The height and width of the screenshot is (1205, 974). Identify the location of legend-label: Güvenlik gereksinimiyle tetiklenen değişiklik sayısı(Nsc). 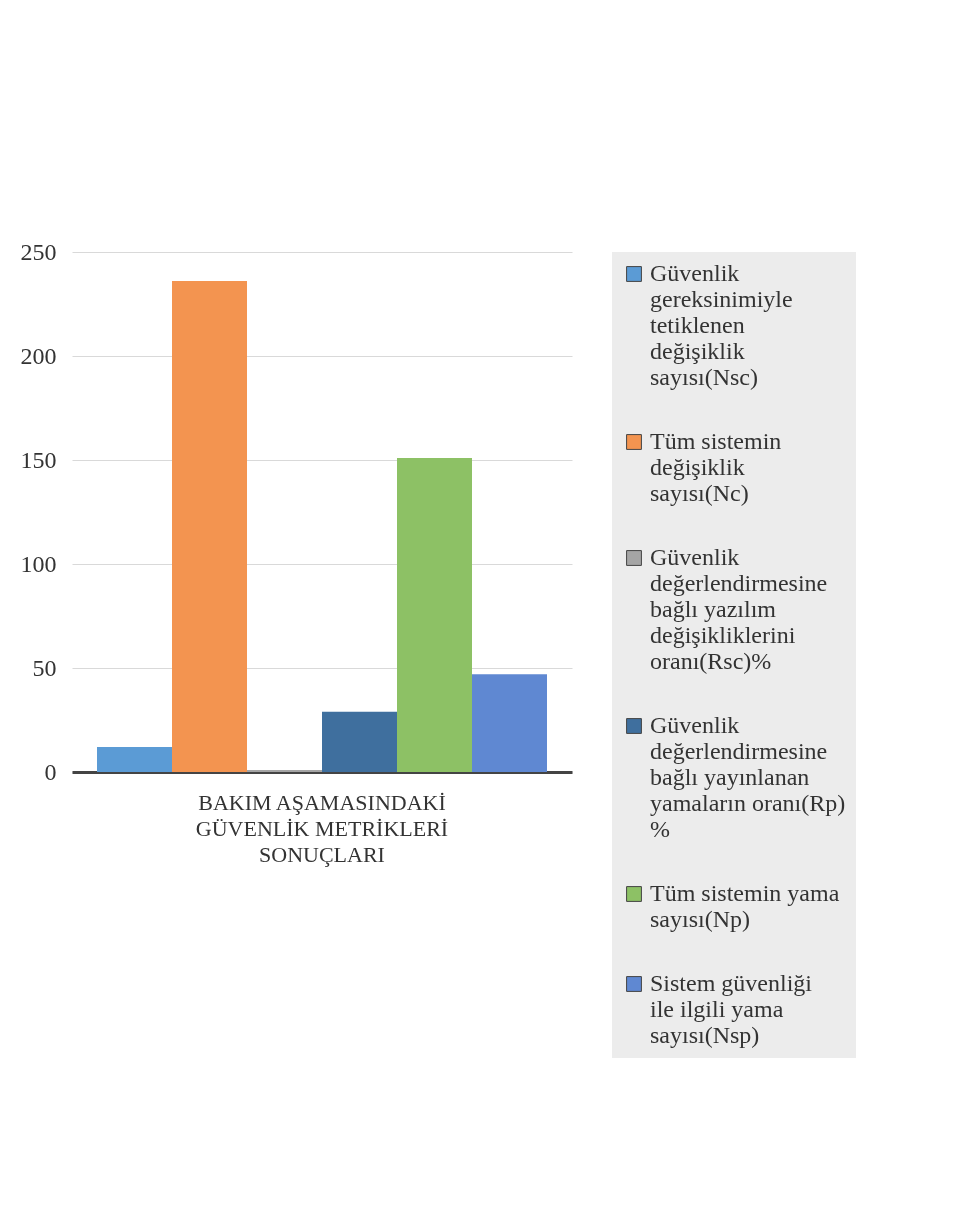
(721, 325).